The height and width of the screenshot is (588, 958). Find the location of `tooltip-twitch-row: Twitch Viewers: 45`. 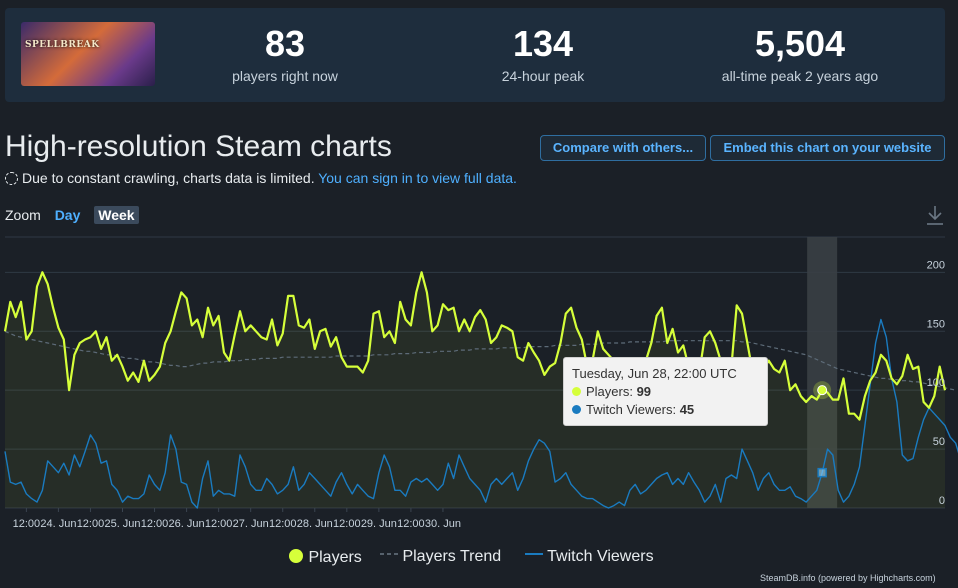

tooltip-twitch-row: Twitch Viewers: 45 is located at coordinates (633, 409).